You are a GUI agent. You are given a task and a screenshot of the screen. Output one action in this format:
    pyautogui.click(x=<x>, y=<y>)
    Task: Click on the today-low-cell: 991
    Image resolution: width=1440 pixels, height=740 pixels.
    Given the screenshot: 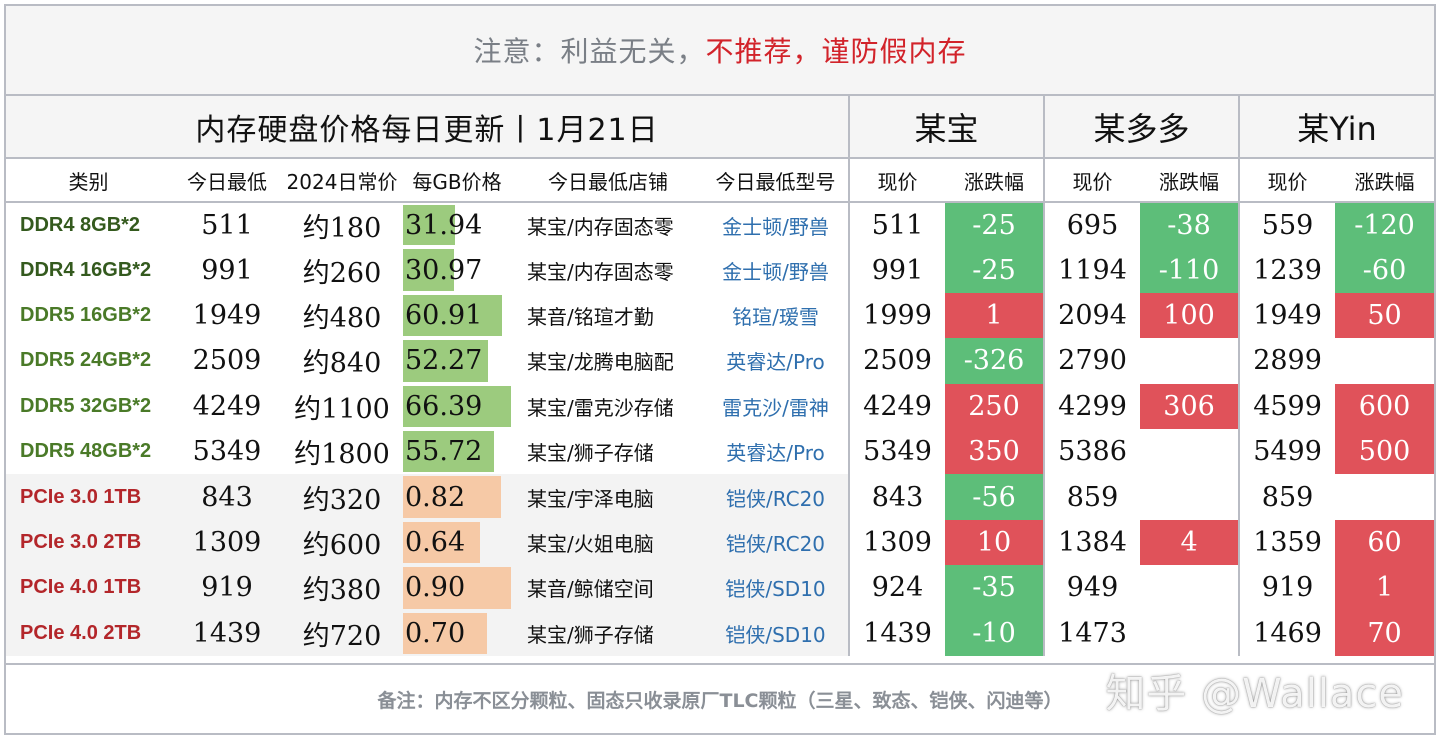 What is the action you would take?
    pyautogui.click(x=227, y=270)
    